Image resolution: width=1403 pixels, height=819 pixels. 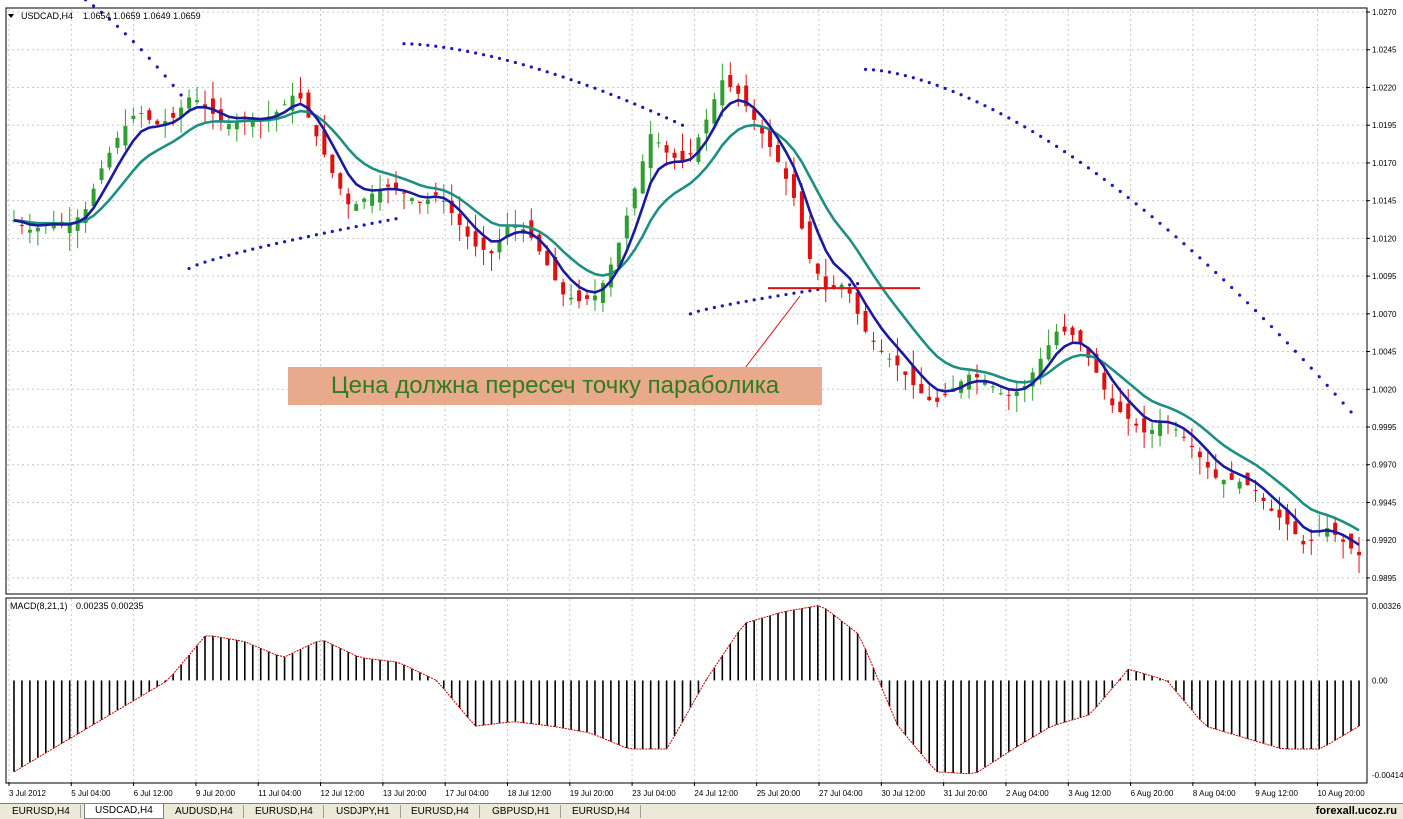 I want to click on time-tick-label: 9 Aug 12:00, so click(x=1276, y=793).